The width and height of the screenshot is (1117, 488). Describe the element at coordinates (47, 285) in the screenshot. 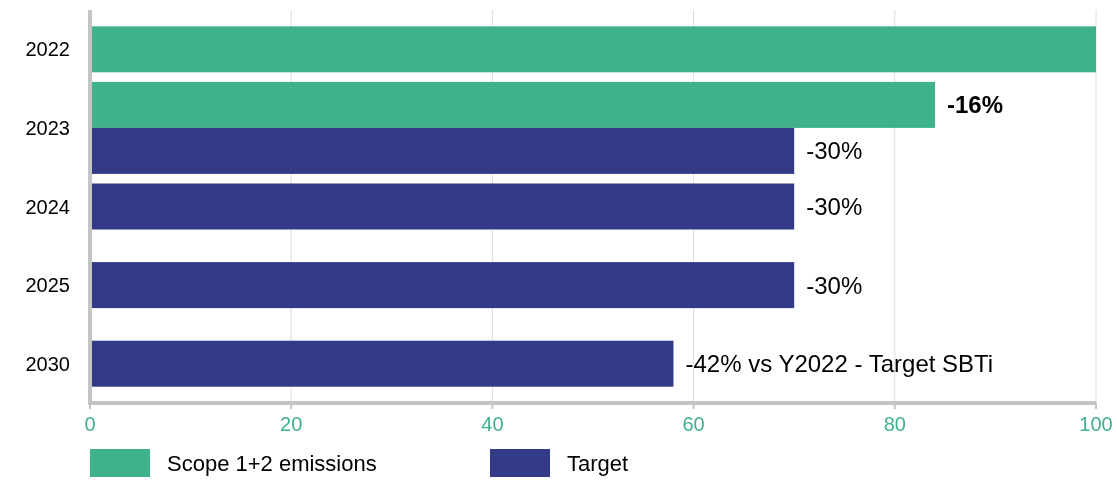

I see `y-tick-label: 2025` at that location.